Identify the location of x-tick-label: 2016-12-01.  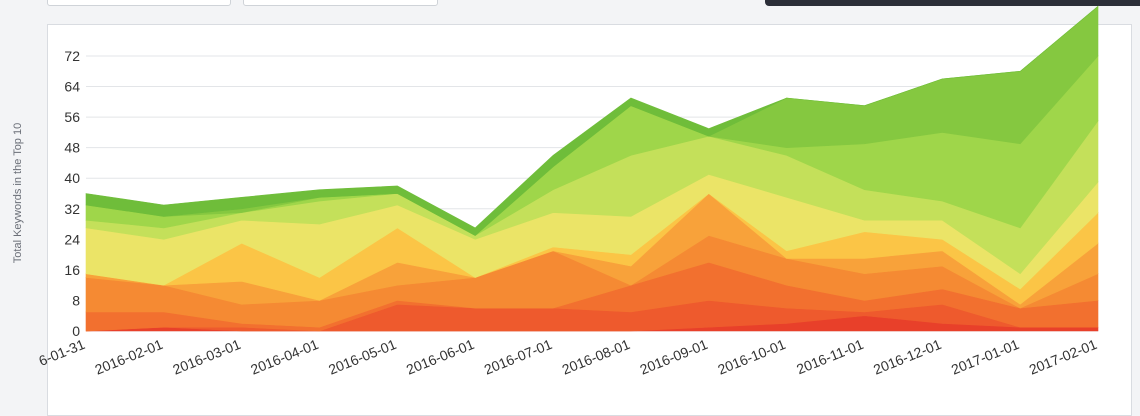
(907, 357).